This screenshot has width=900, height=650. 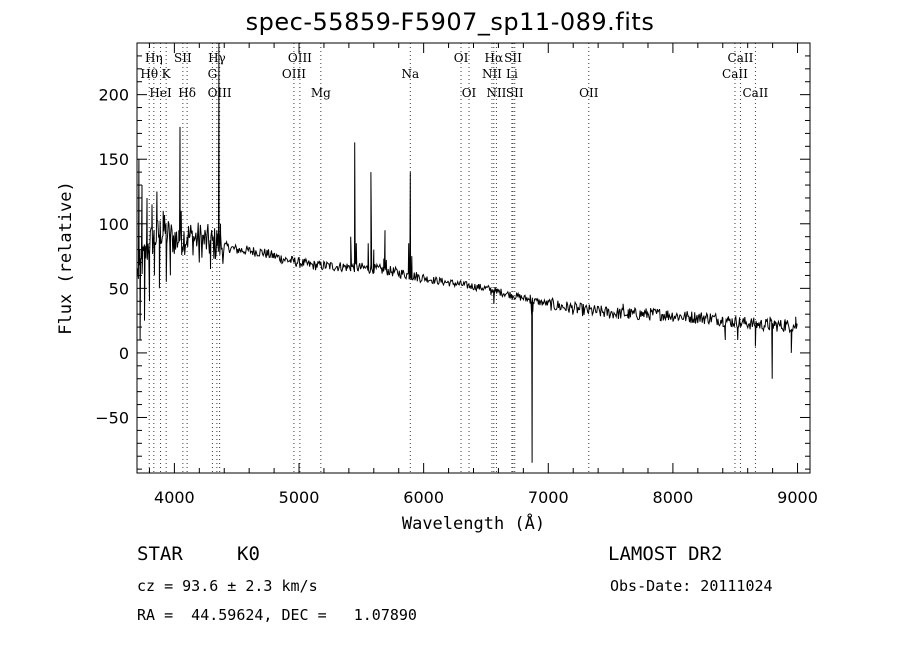 I want to click on x-tick-label: 8000, so click(x=673, y=497).